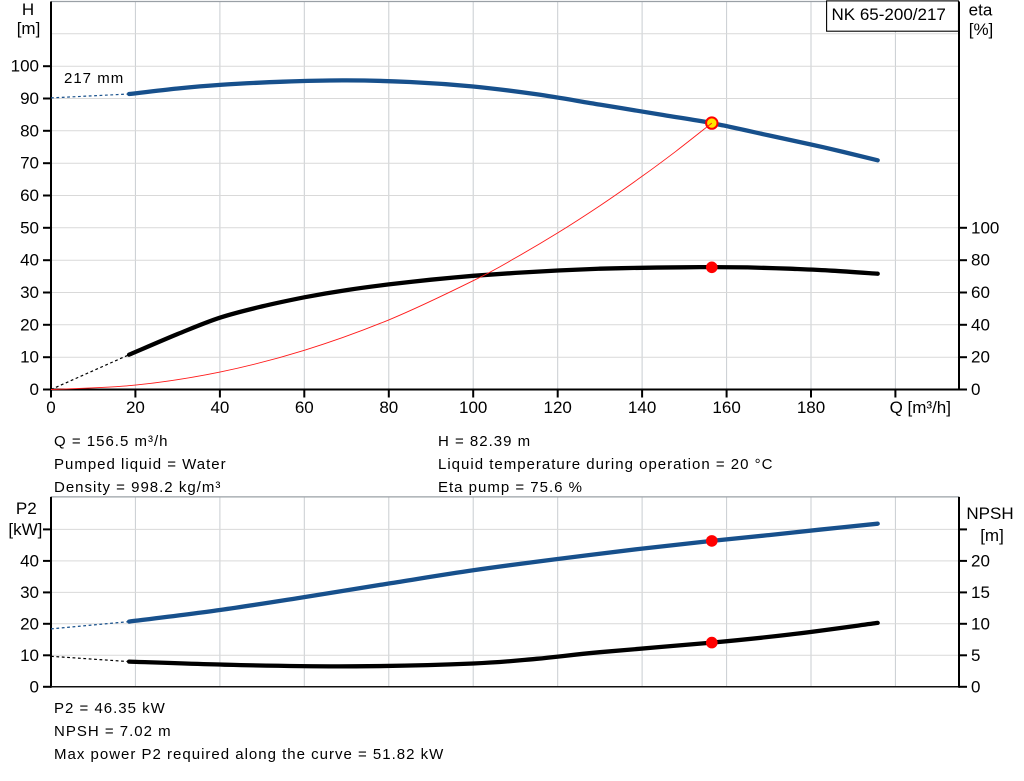 Image resolution: width=1024 pixels, height=781 pixels. What do you see at coordinates (558, 407) in the screenshot?
I see `svg-text: 120` at bounding box center [558, 407].